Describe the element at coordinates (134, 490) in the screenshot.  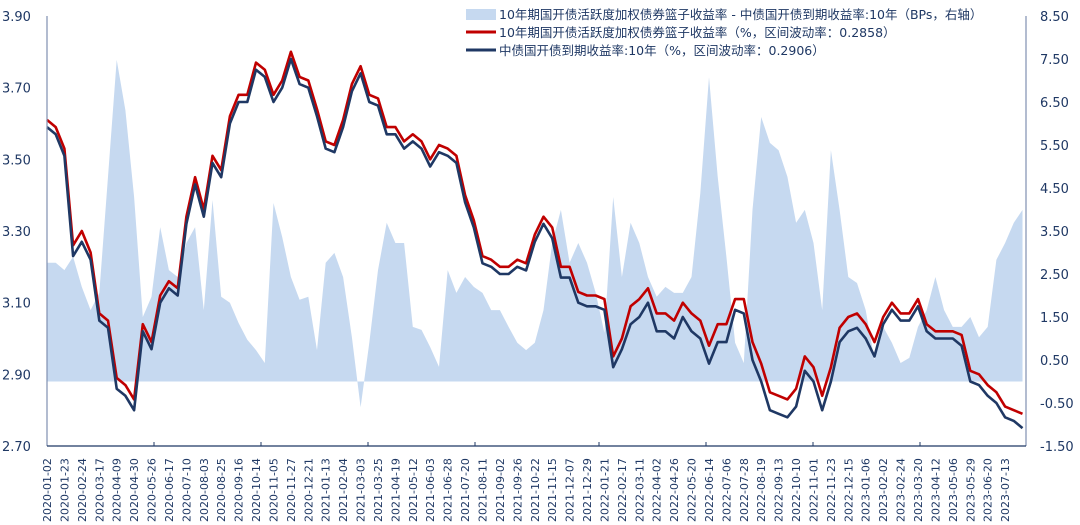
I see `x-axis-date-label: 2020-04-30` at that location.